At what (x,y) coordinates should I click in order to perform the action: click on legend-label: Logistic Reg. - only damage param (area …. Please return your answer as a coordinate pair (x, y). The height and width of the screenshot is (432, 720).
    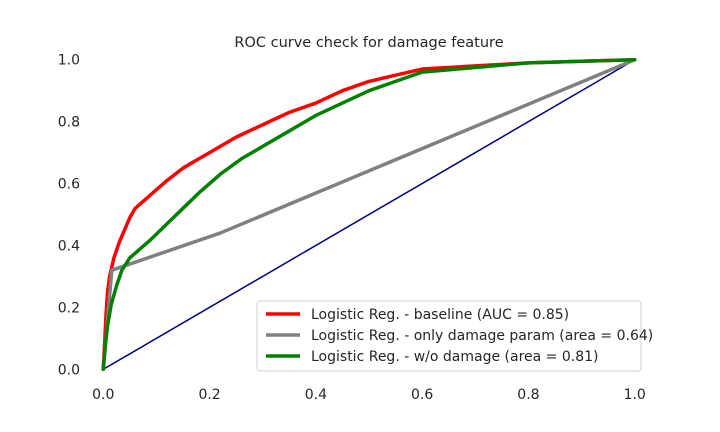
    Looking at the image, I should click on (482, 336).